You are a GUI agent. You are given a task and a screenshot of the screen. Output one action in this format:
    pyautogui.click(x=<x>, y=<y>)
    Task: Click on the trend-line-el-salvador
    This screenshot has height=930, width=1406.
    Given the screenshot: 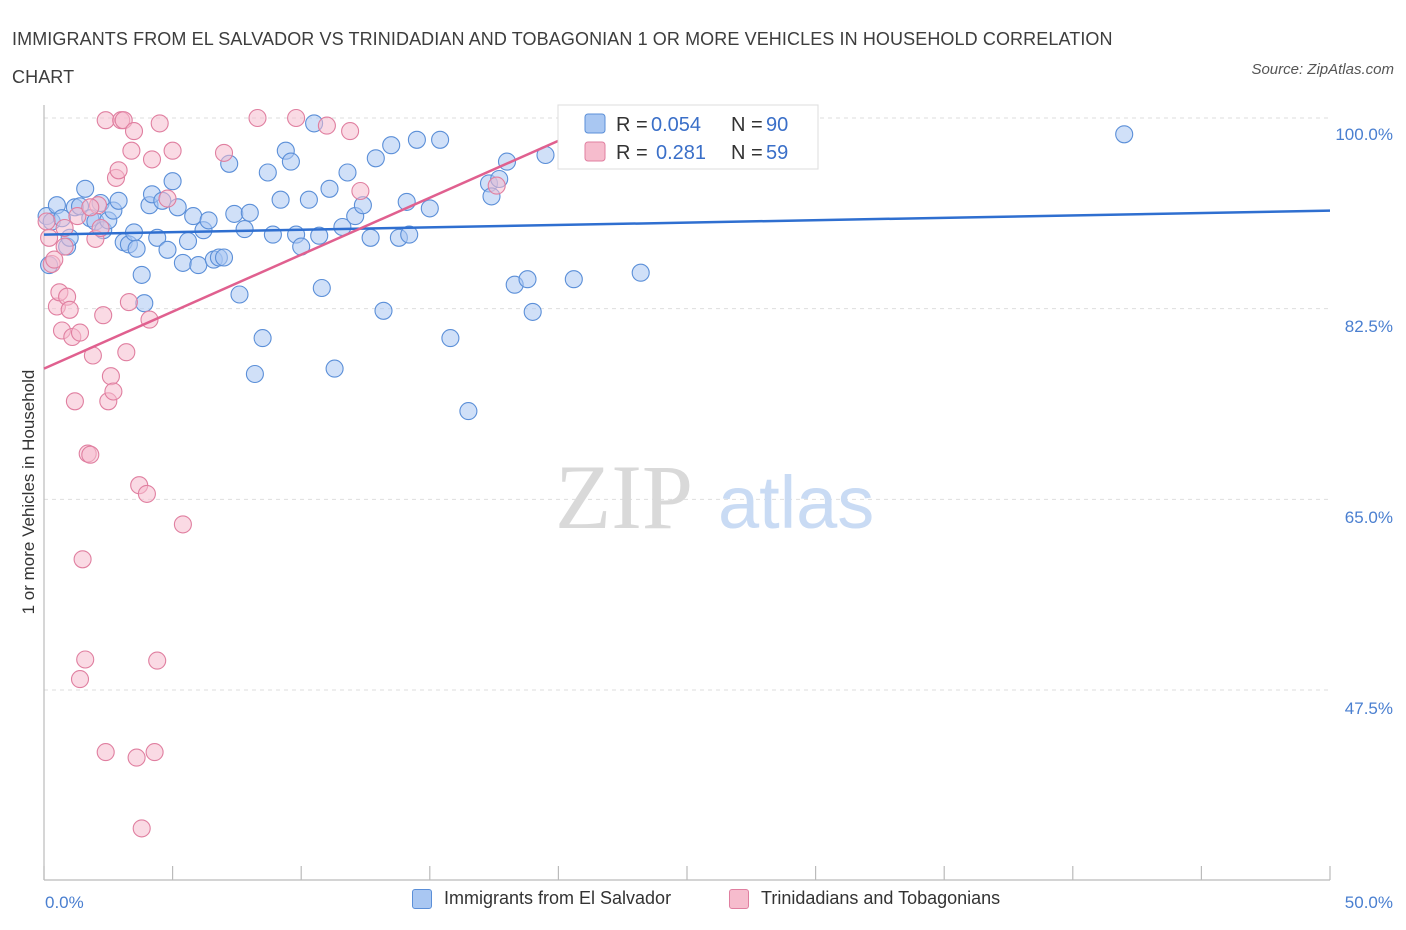 What is the action you would take?
    pyautogui.click(x=687, y=222)
    